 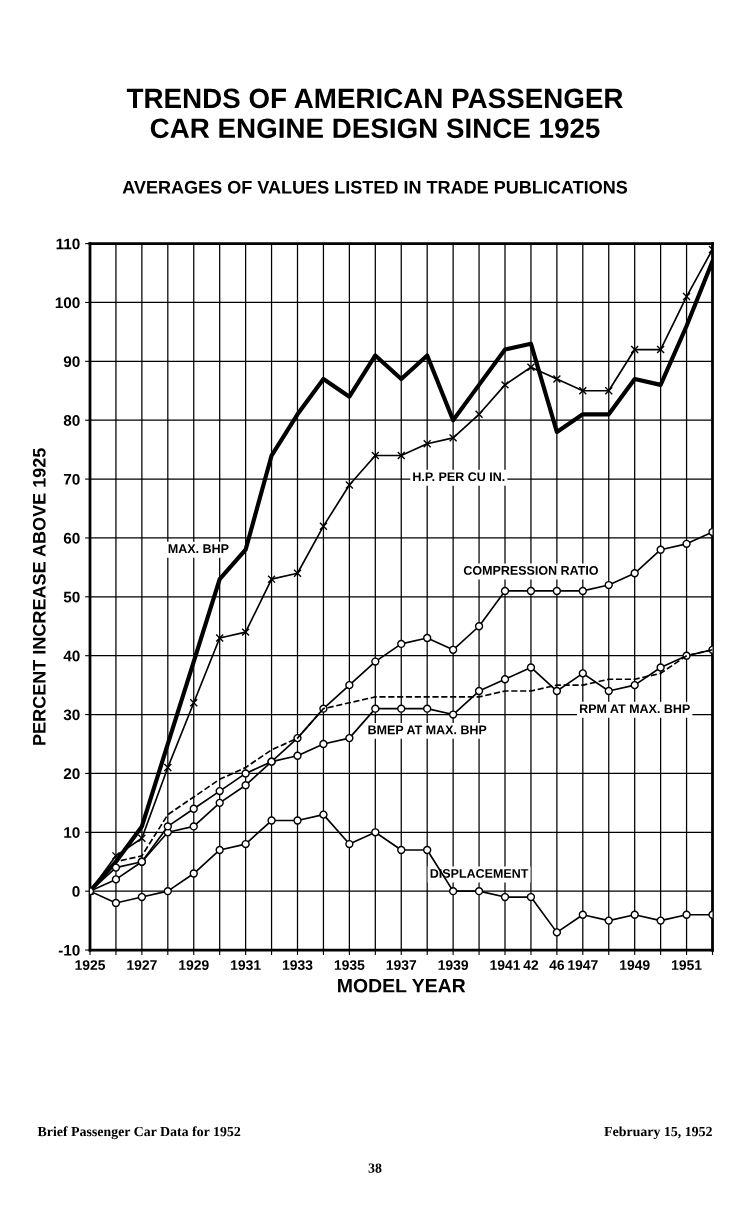 I want to click on y-tick-label: 40, so click(x=71, y=656).